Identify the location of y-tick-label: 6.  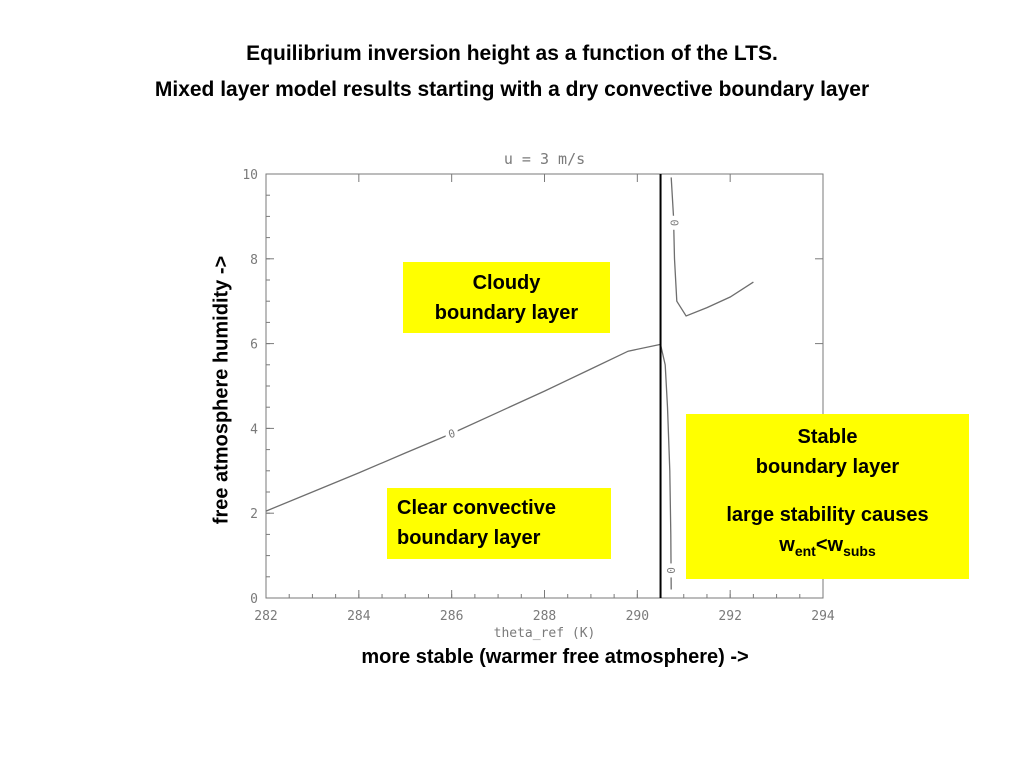
(254, 345).